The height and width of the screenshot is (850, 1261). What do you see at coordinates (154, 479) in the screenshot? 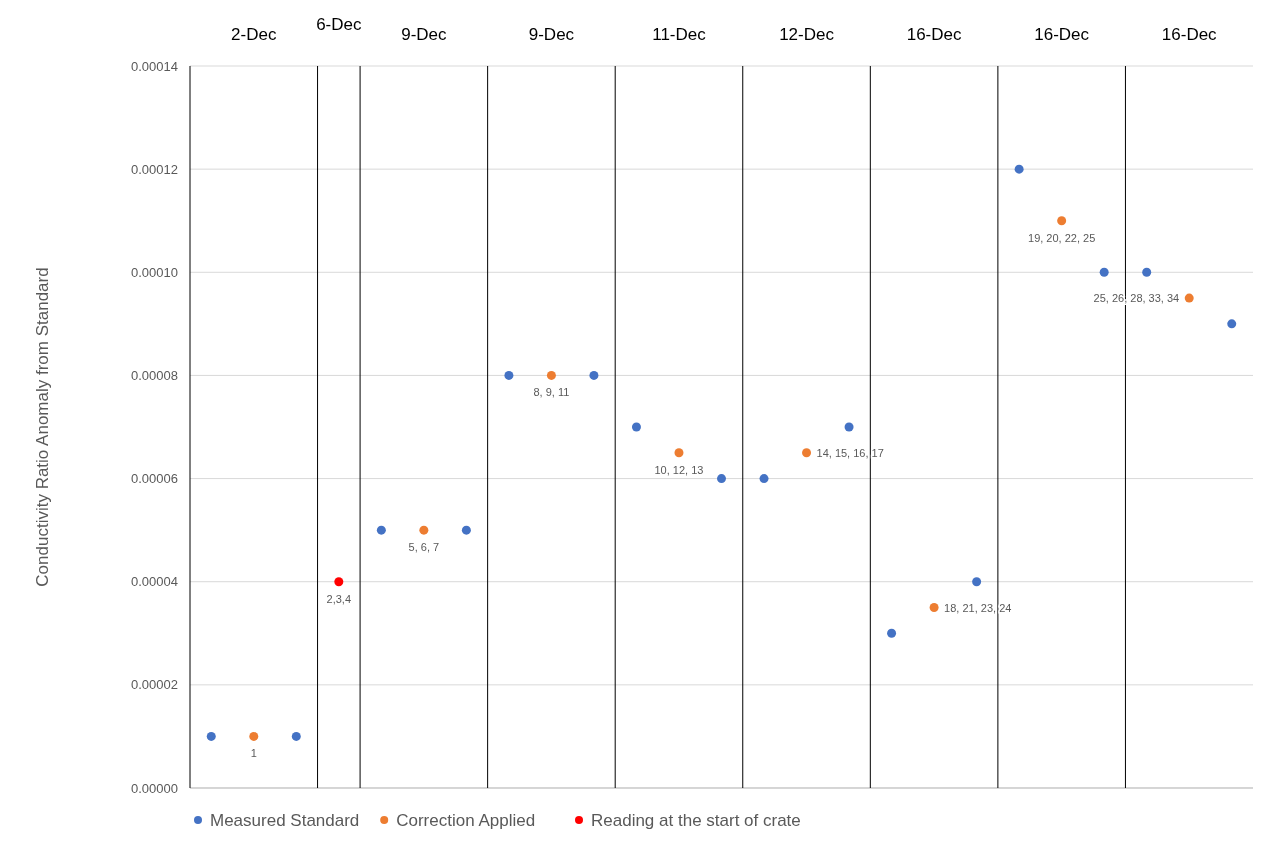
I see `y-tick-label: 0.00006` at bounding box center [154, 479].